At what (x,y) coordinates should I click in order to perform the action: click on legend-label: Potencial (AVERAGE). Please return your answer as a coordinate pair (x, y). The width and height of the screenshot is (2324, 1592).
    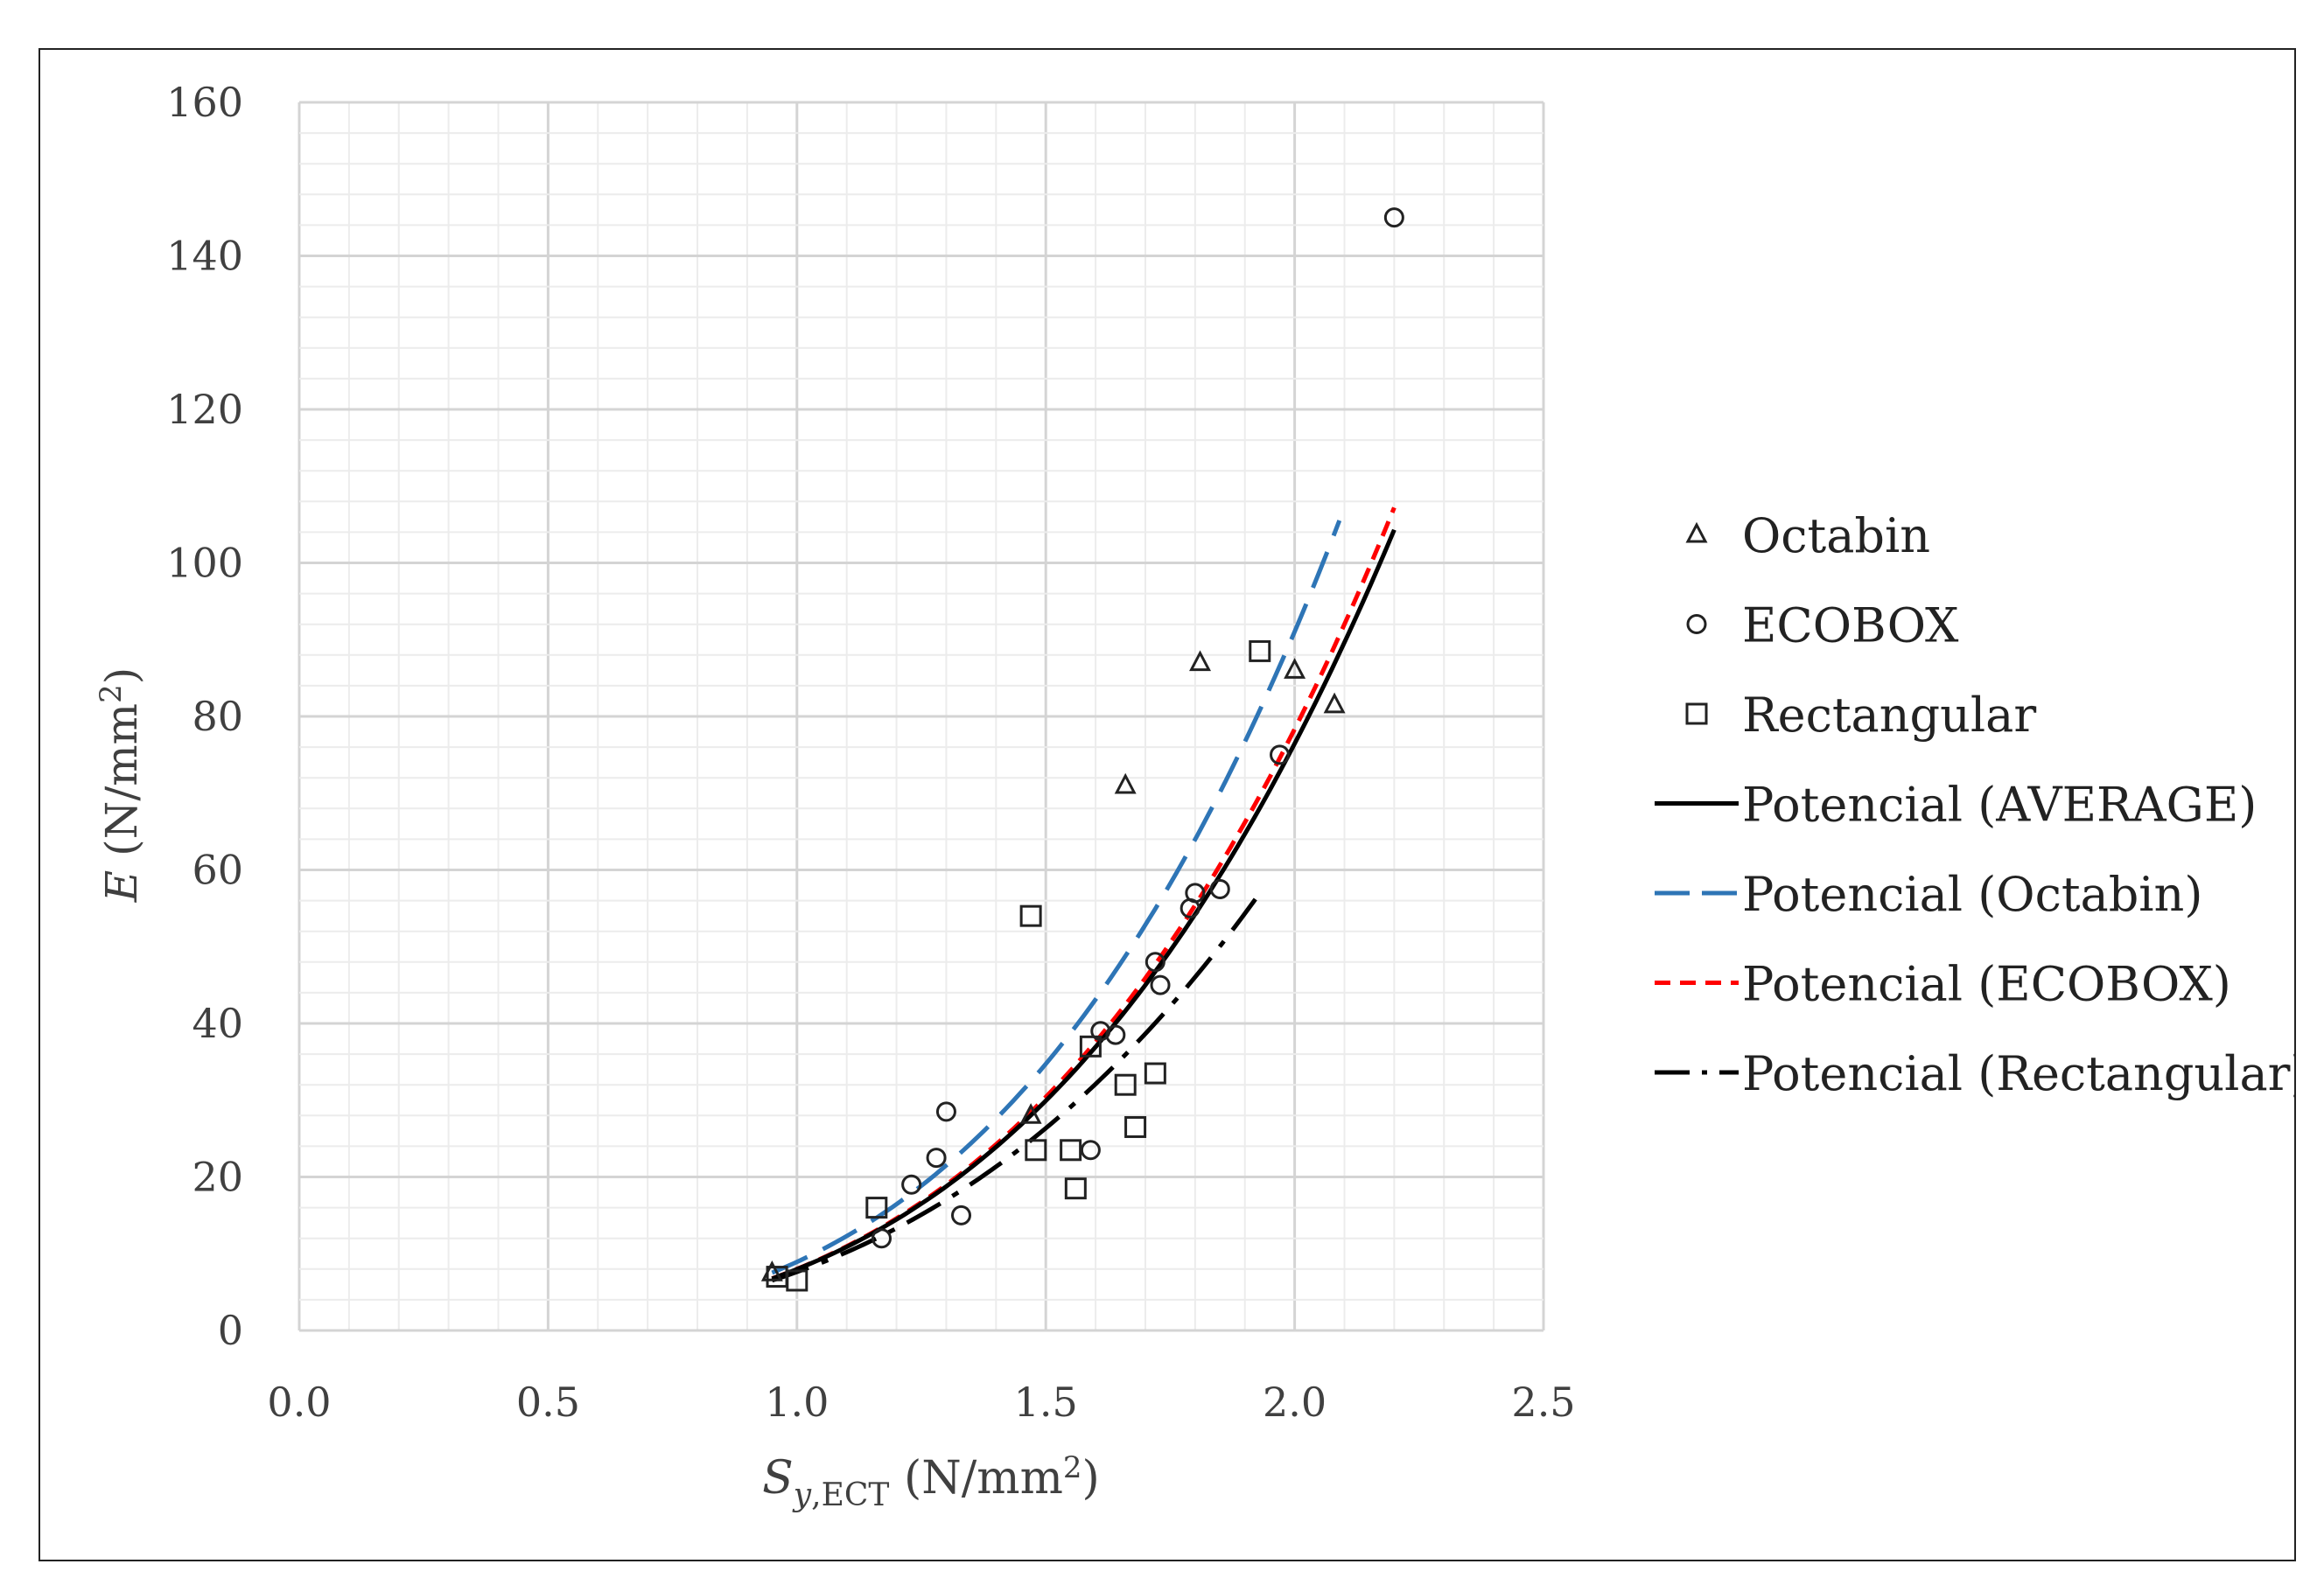
    Looking at the image, I should click on (1999, 805).